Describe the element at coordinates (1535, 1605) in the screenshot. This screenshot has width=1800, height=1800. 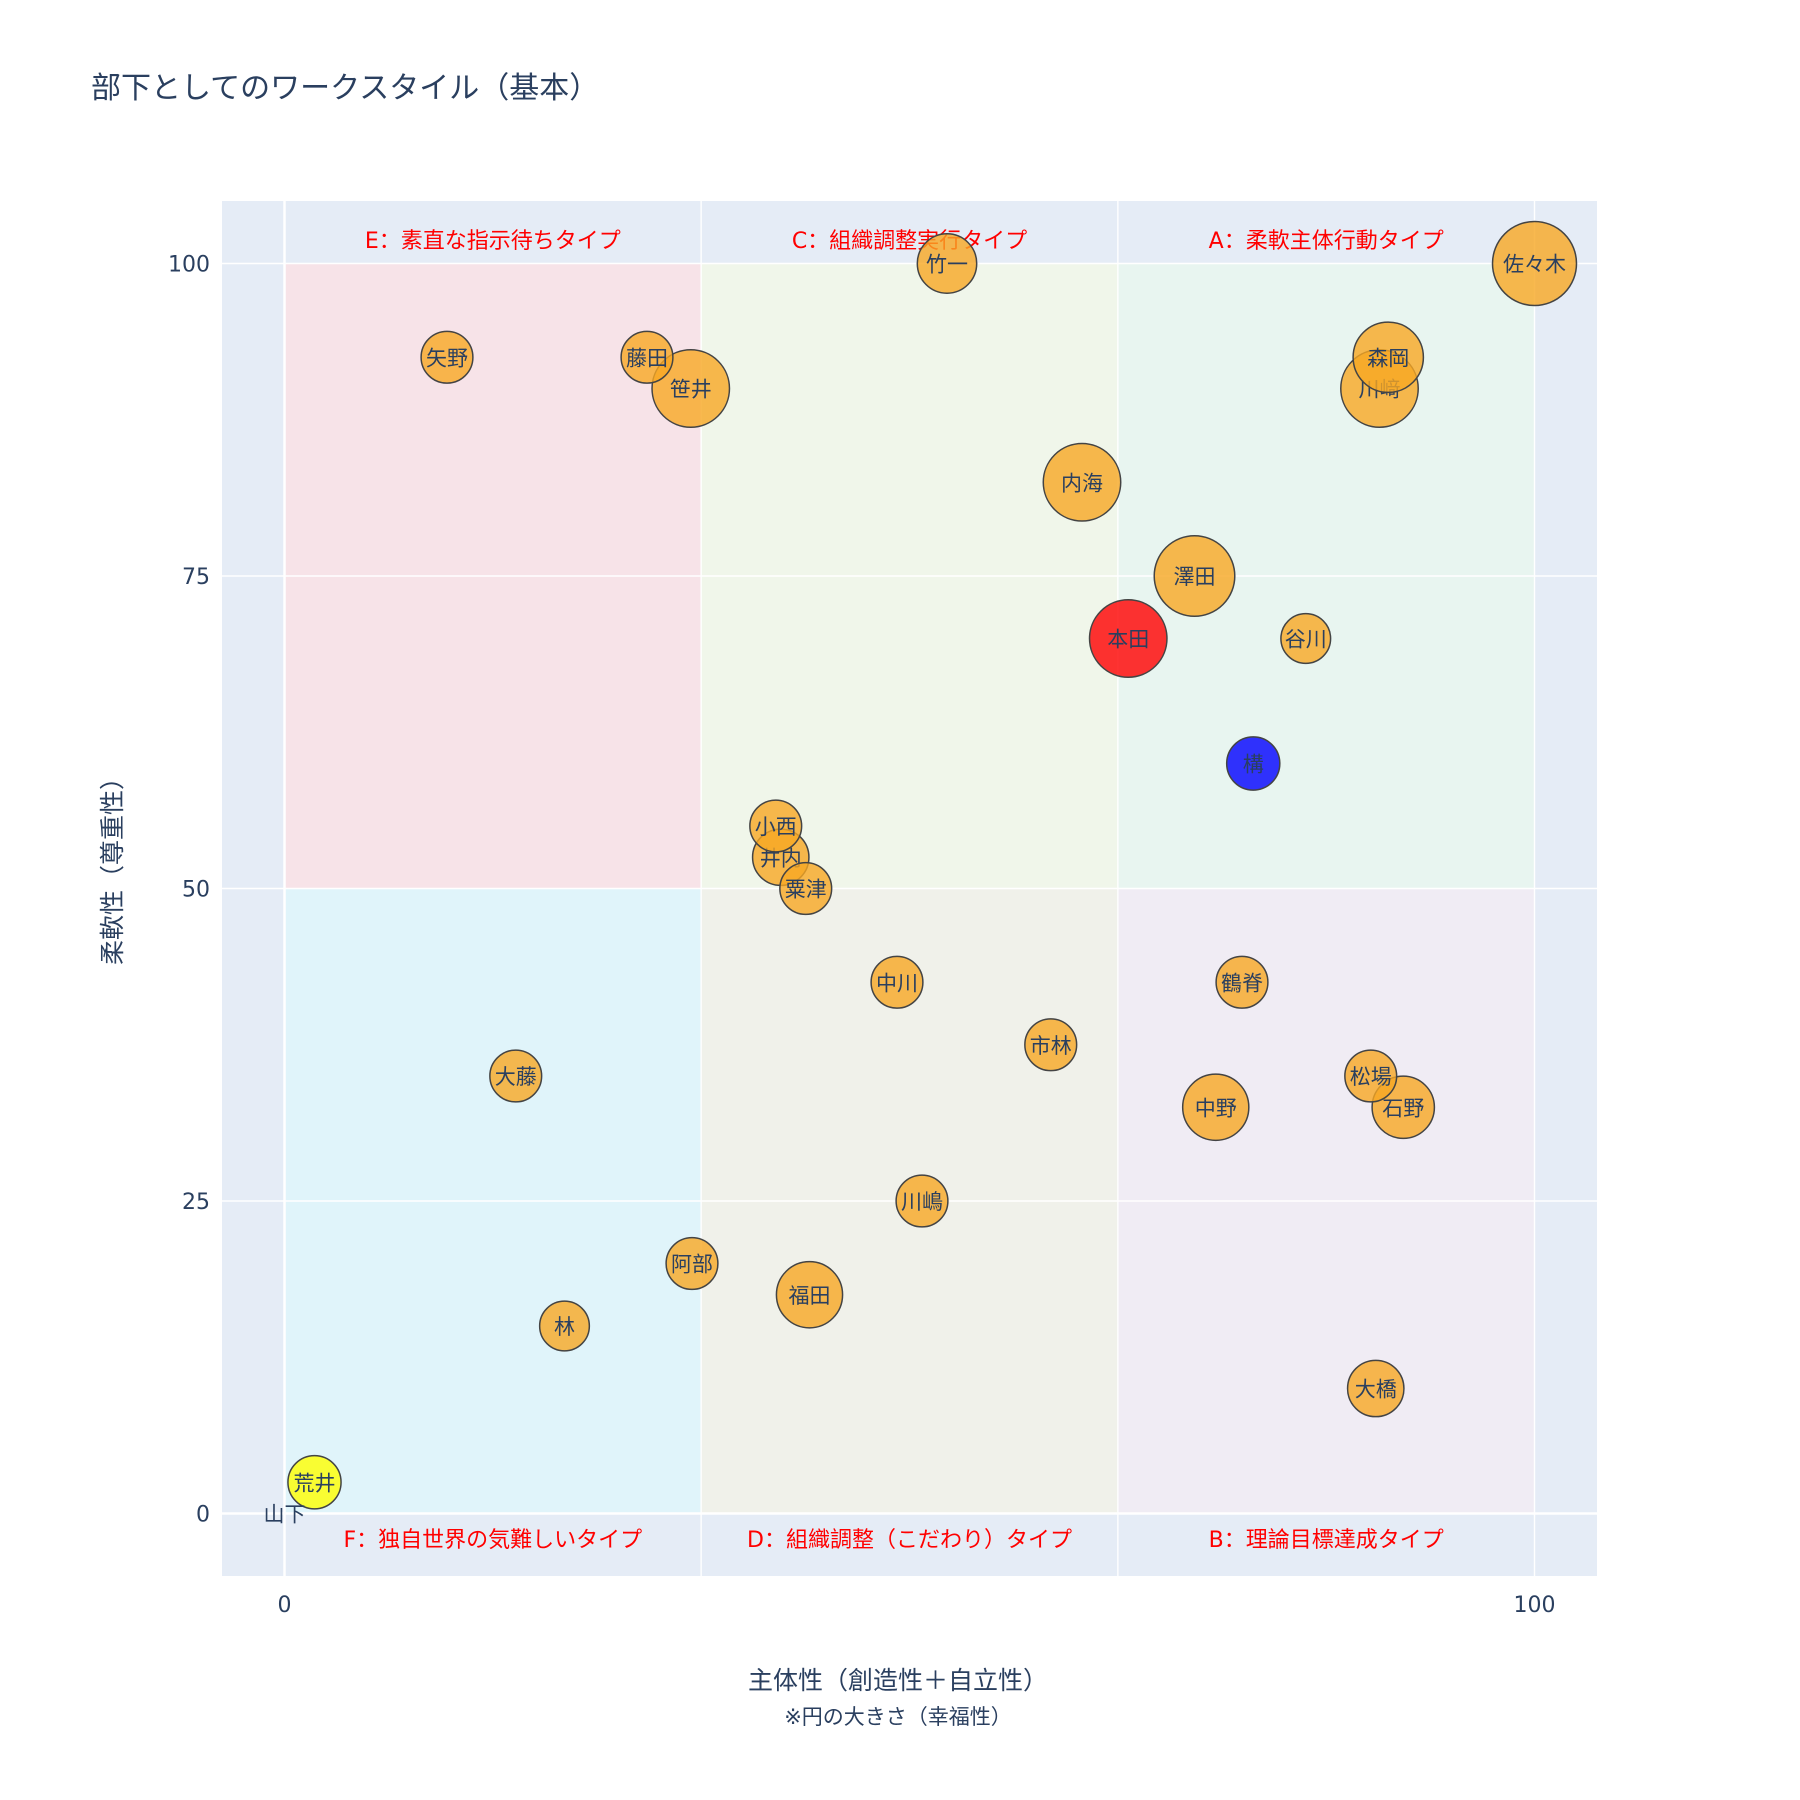
I see `x-tick-label: 100` at that location.